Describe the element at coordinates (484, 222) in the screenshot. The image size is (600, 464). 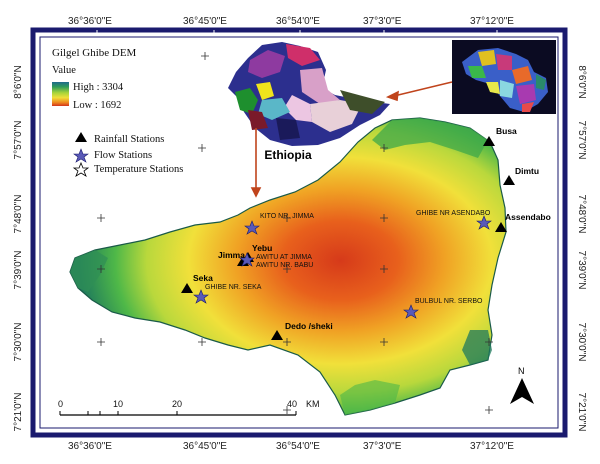
I see `flow-marker-ghibe-asendabo` at that location.